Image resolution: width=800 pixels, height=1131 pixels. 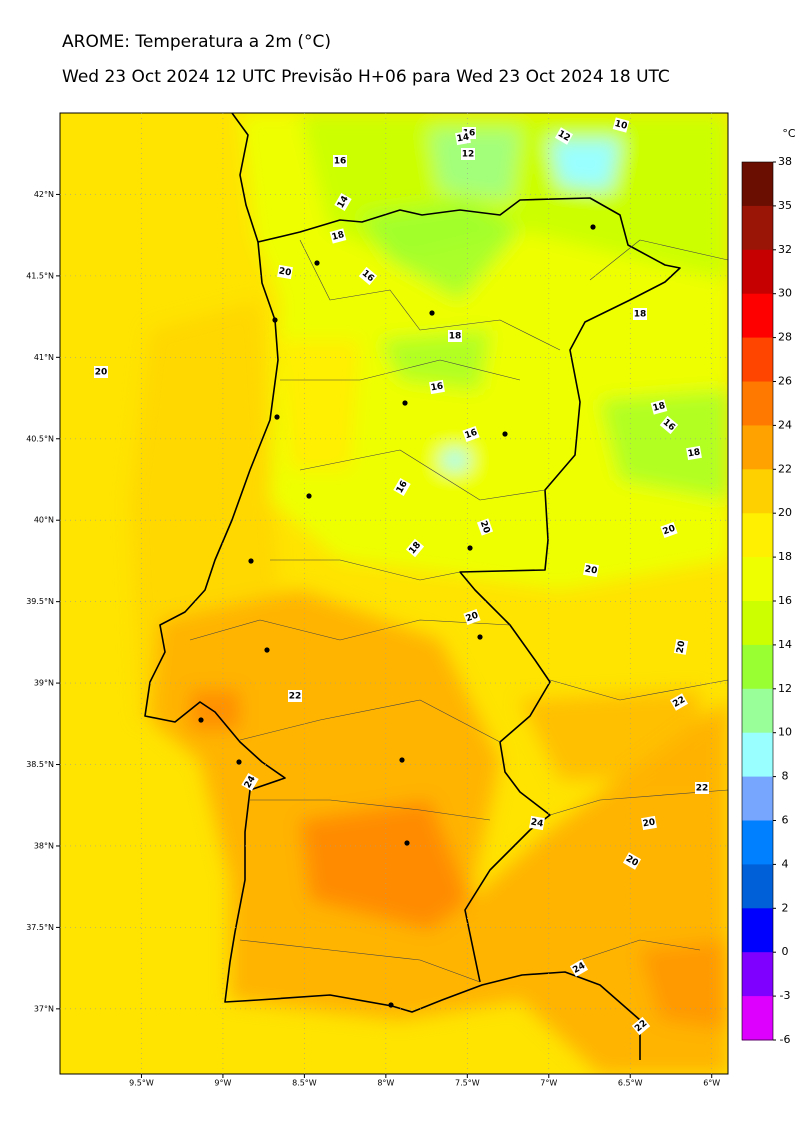 What do you see at coordinates (785, 556) in the screenshot?
I see `colorbar-label: 18` at bounding box center [785, 556].